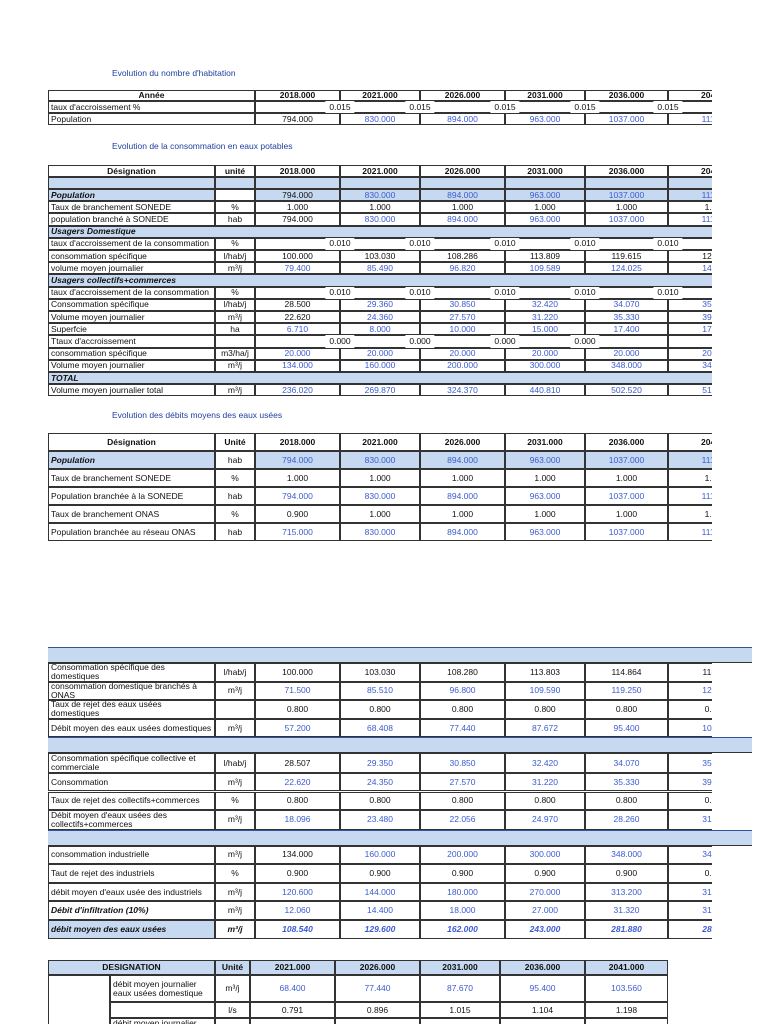  What do you see at coordinates (626, 119) in the screenshot?
I see `value-cell: 1037.000` at bounding box center [626, 119].